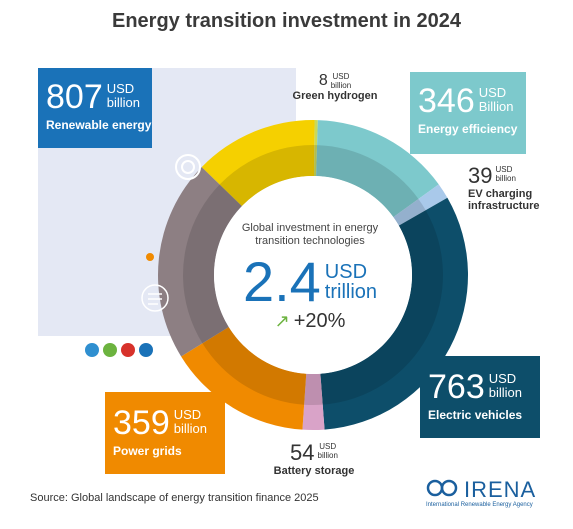 The image size is (573, 529). I want to click on slice-energy-efficiency, so click(377, 169).